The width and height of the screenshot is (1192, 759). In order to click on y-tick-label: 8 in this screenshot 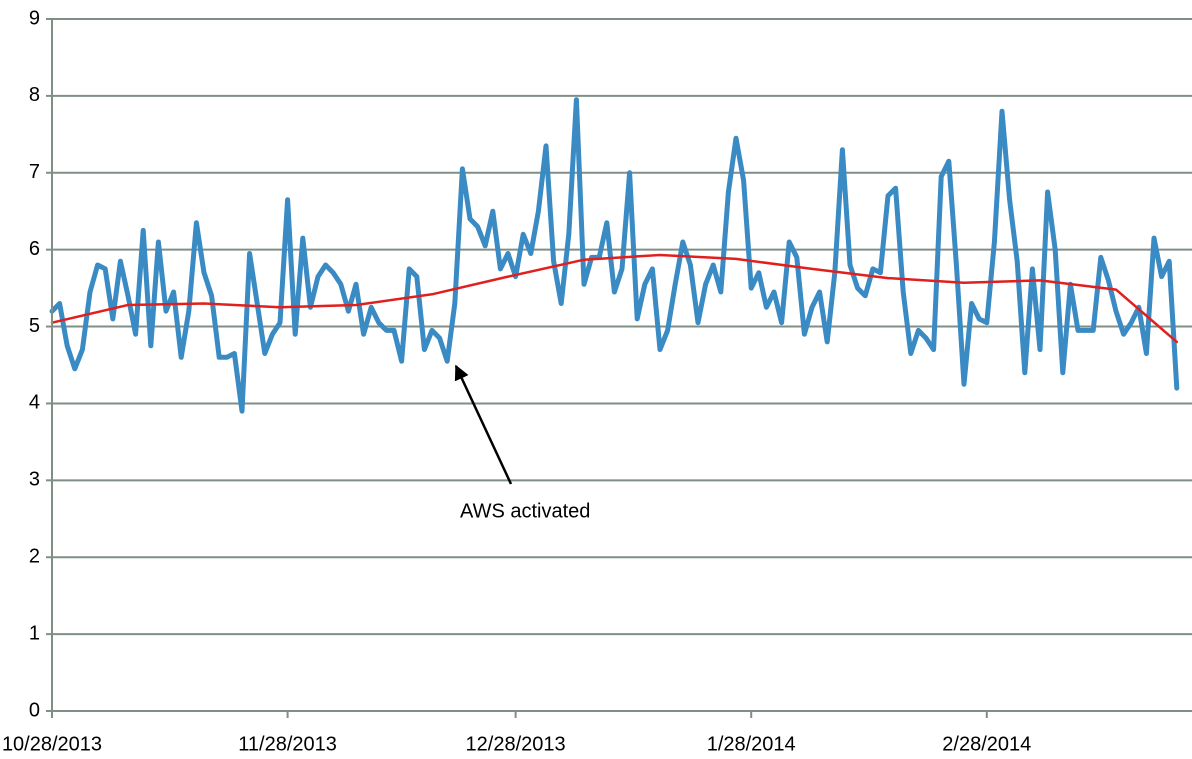, I will do `click(34, 95)`.